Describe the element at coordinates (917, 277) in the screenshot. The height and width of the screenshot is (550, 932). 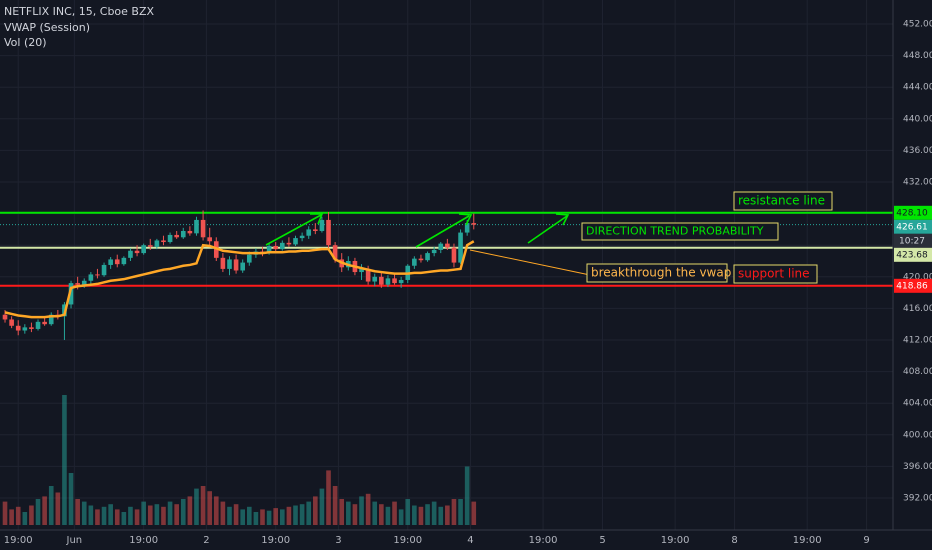
I see `y-tick-label: 420.00` at that location.